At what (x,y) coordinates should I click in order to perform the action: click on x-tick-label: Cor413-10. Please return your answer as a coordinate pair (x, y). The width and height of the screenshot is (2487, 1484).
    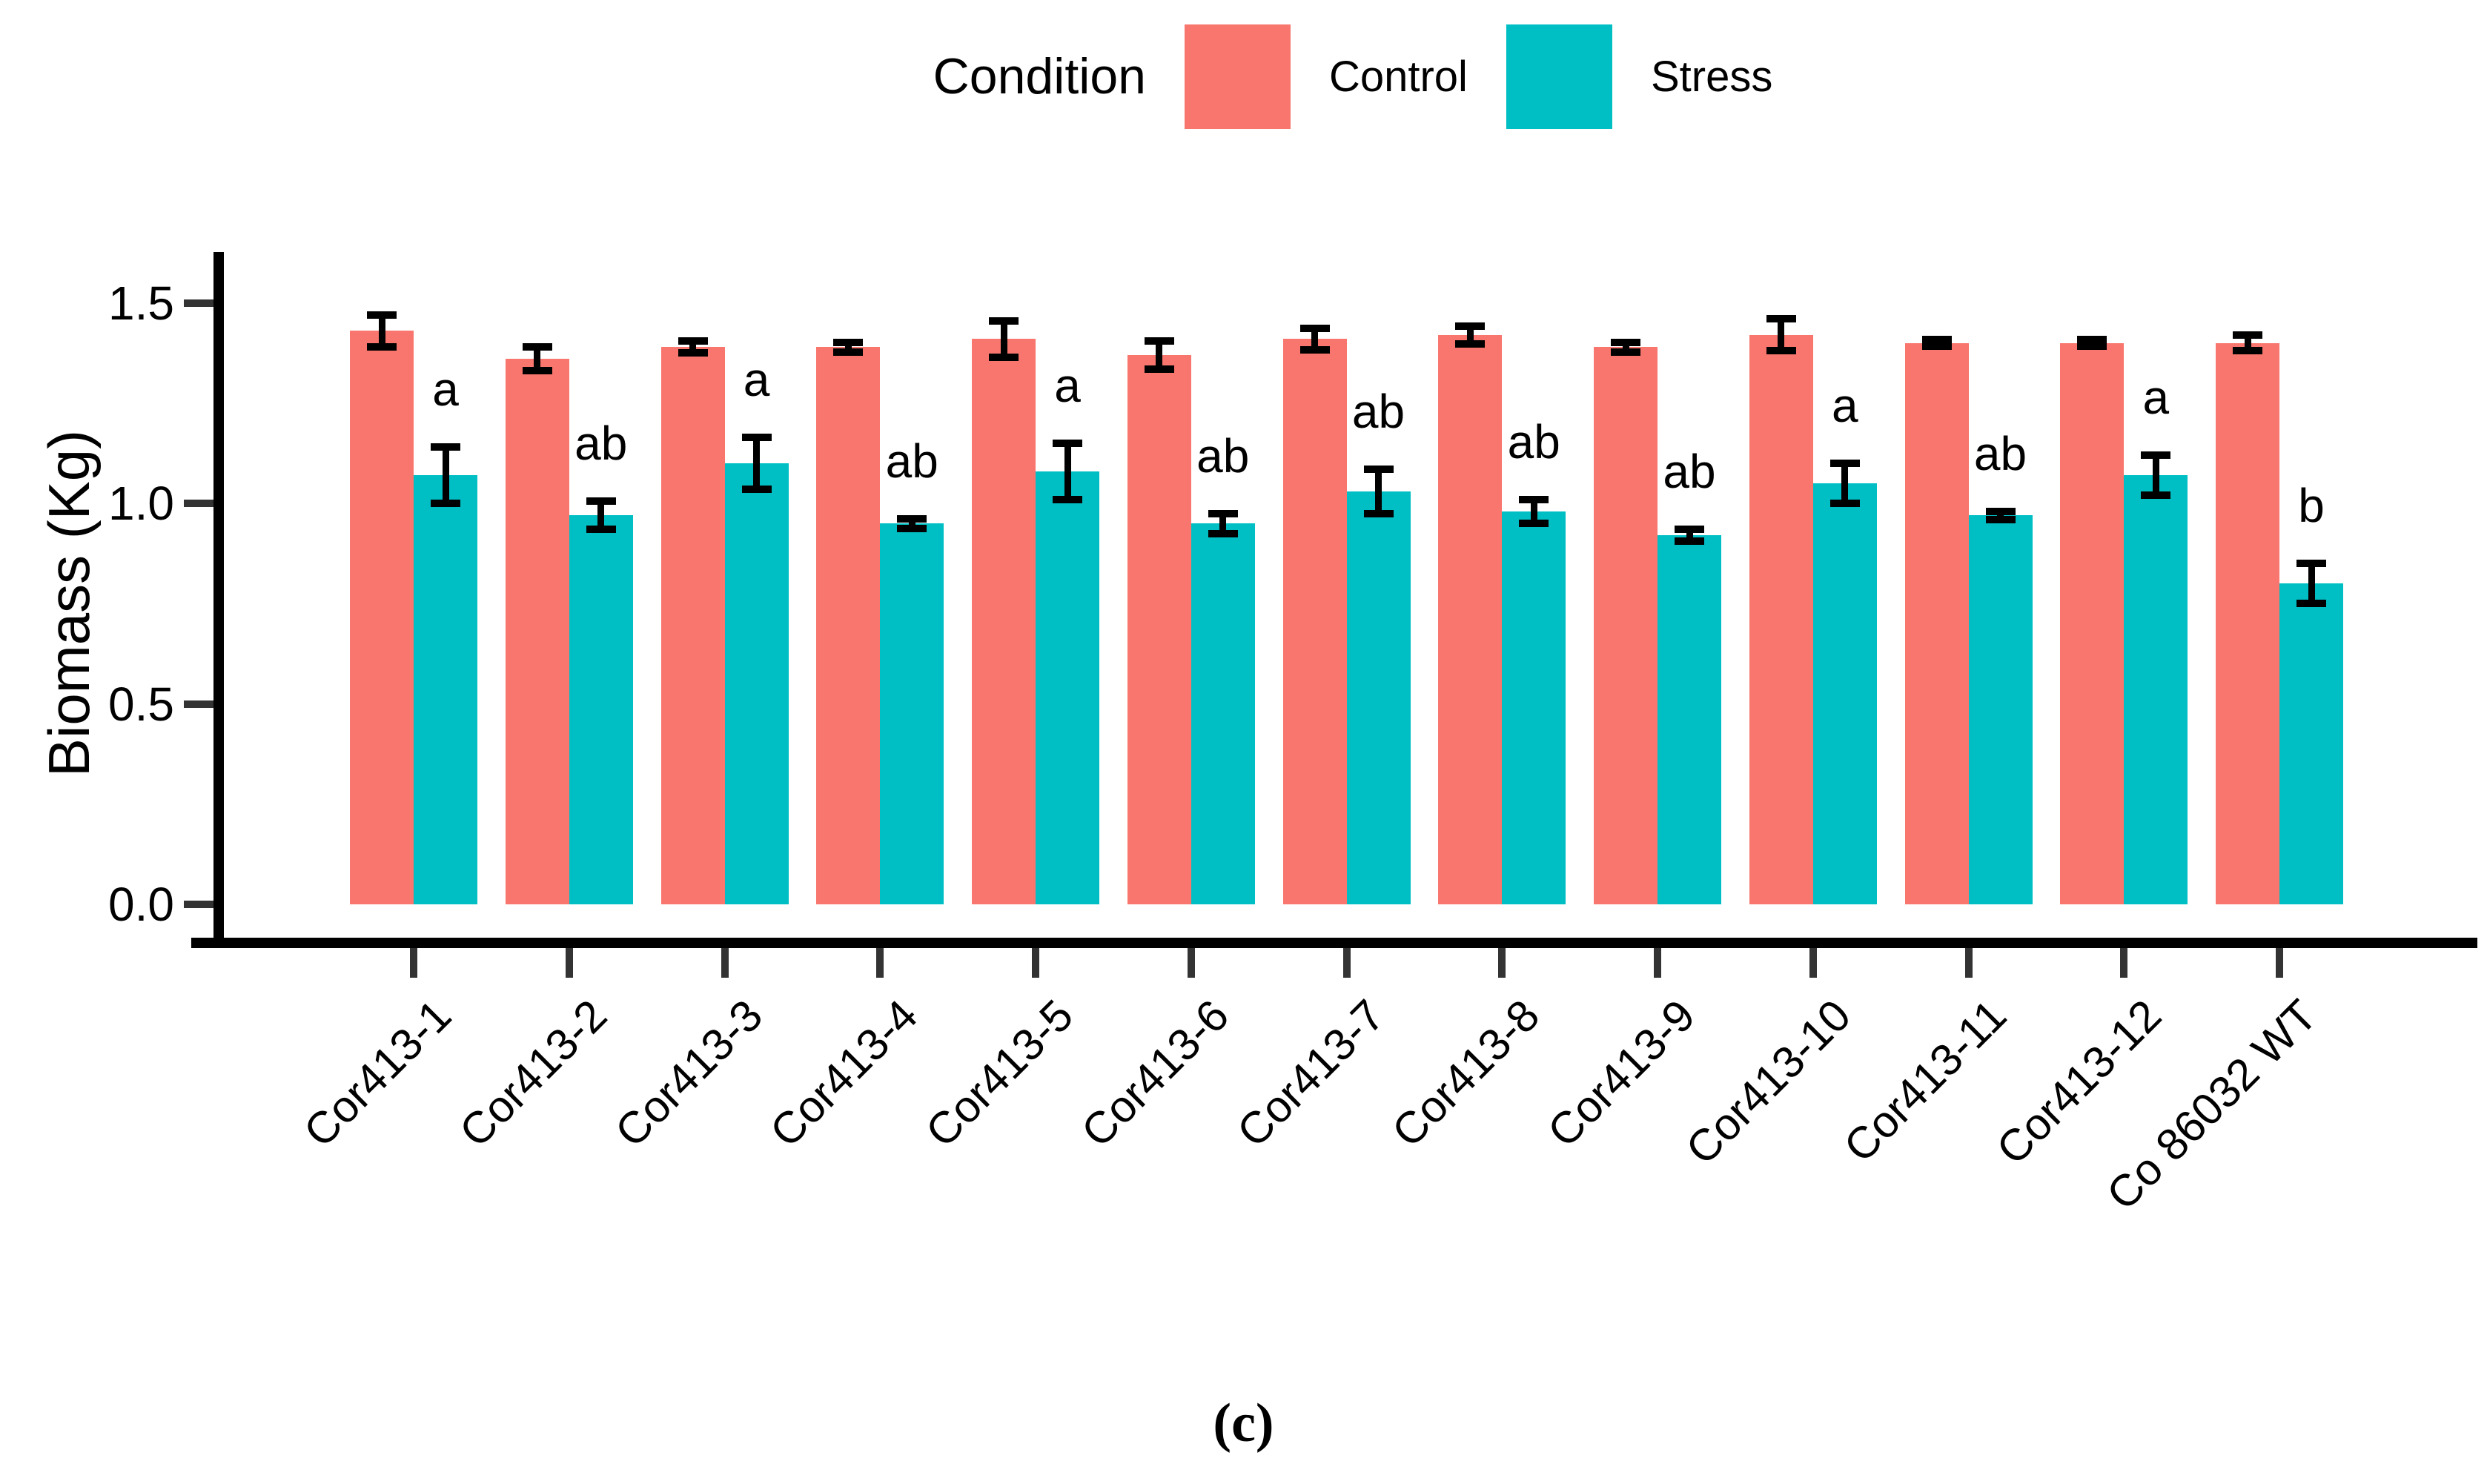
    Looking at the image, I should click on (1768, 1082).